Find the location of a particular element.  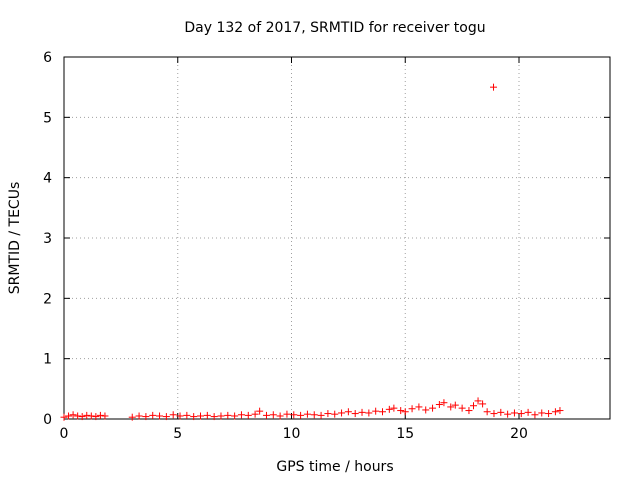

y-tick-label: 5 is located at coordinates (47, 118).